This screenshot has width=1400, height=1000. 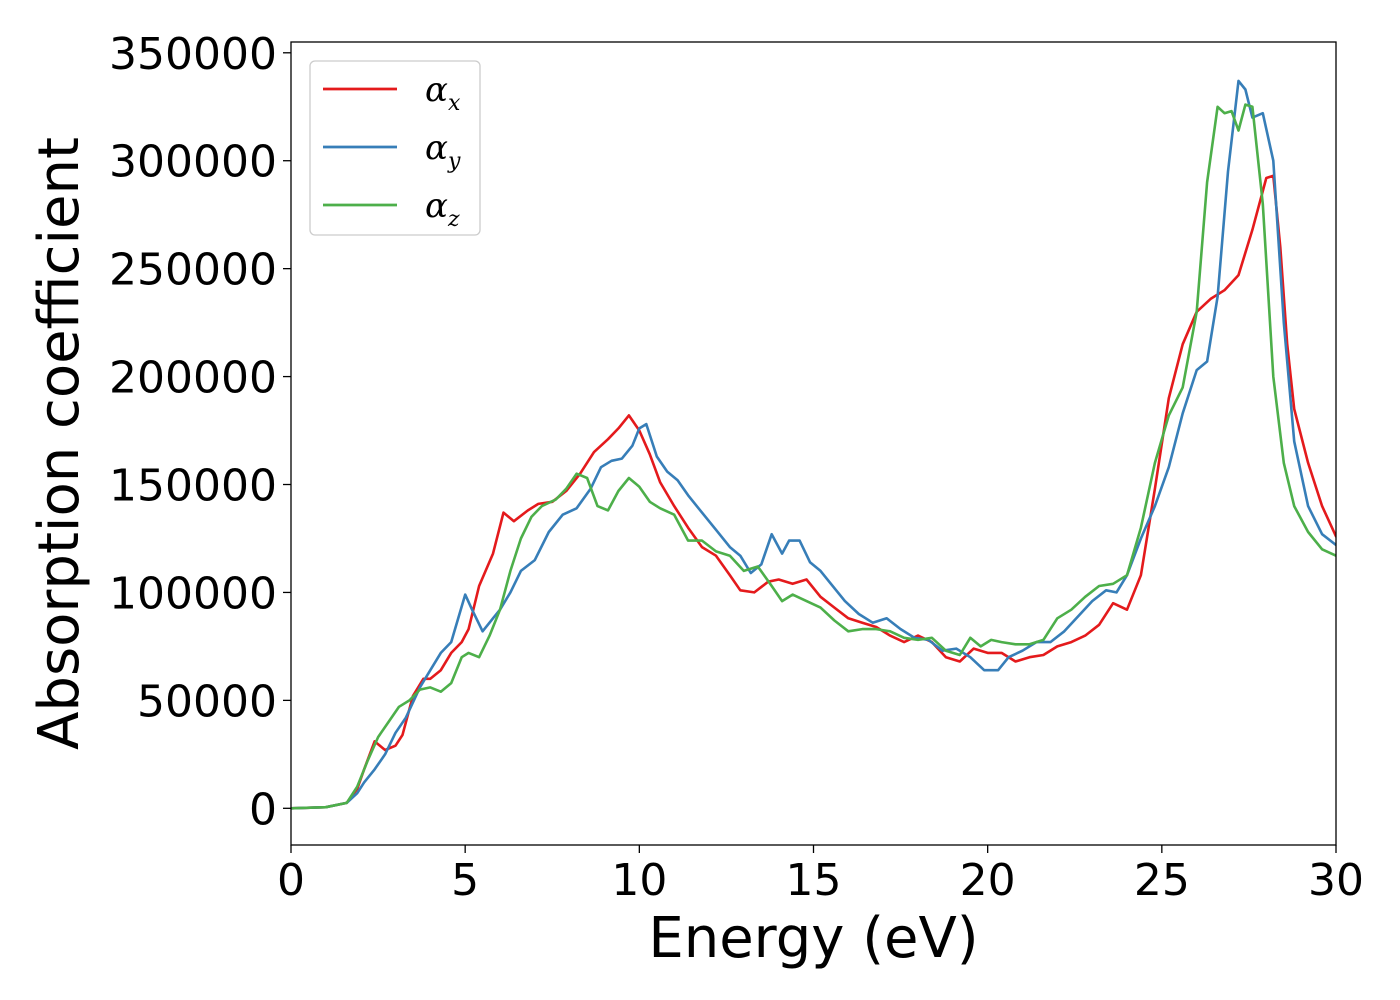 What do you see at coordinates (988, 880) in the screenshot?
I see `x-tick-label: 20` at bounding box center [988, 880].